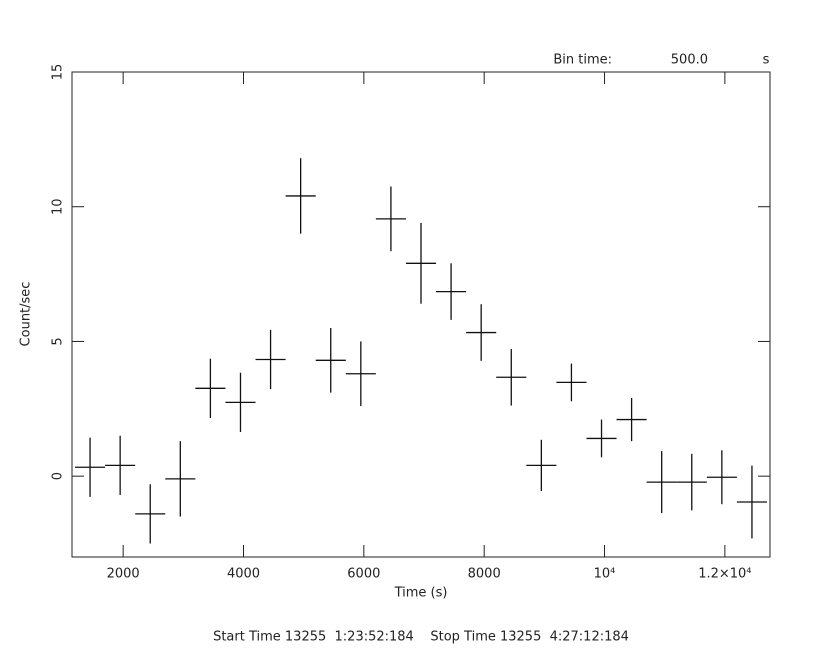 The image size is (830, 665). What do you see at coordinates (58, 341) in the screenshot?
I see `y-tick-label: 5` at bounding box center [58, 341].